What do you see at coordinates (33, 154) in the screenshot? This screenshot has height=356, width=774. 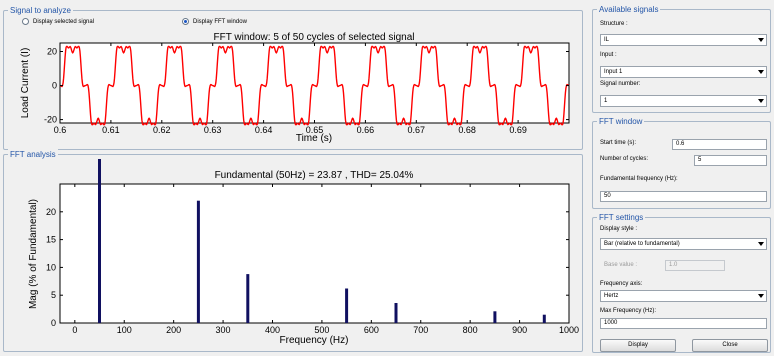 I see `fft-panel-title: FFT analysis` at bounding box center [33, 154].